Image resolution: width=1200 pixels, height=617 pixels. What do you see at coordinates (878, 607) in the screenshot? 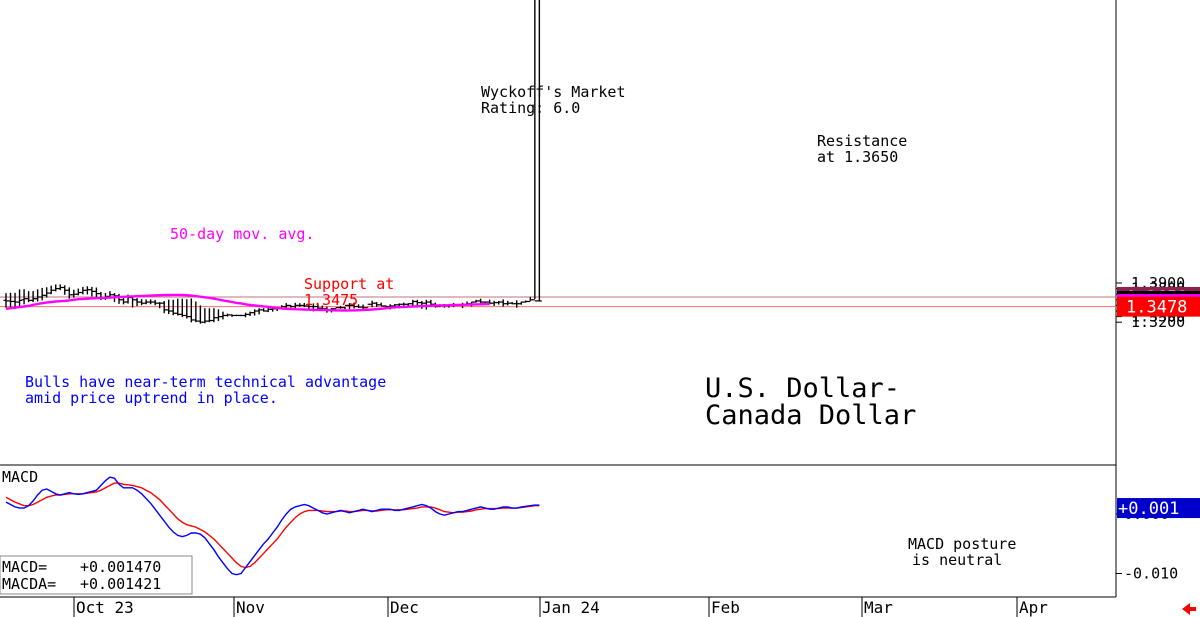
I see `x-tick-label: Mar` at bounding box center [878, 607].